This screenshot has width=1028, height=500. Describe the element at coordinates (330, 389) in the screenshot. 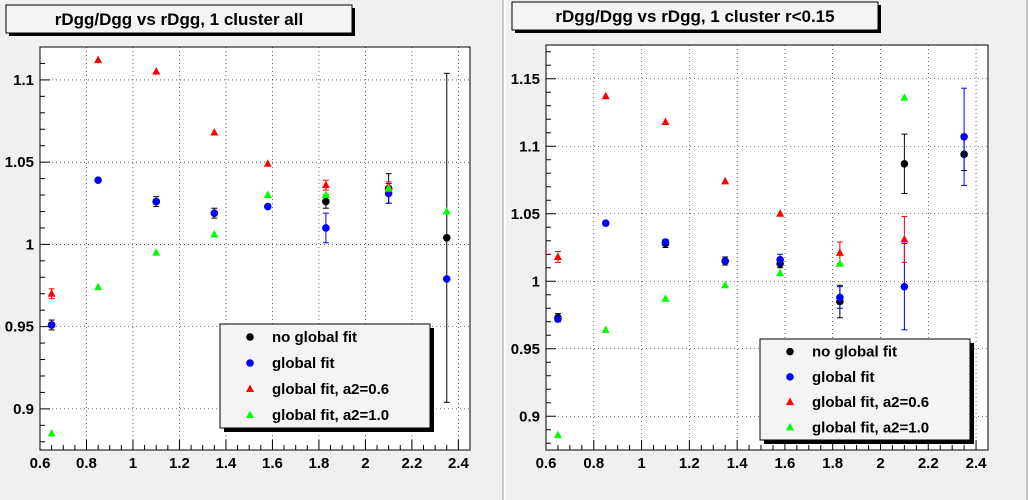

I see `legend-label-3: global fit, a2=0.6` at that location.